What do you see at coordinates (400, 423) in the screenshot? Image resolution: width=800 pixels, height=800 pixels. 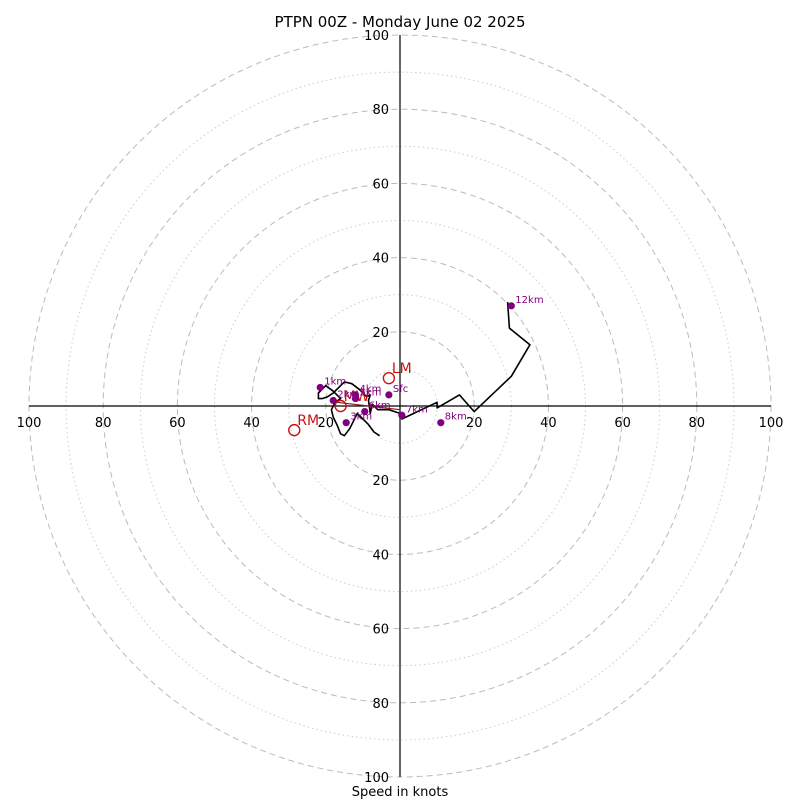 I see `x-tick-labels: 100 80 60 40 20 20 40 60 80 100` at bounding box center [400, 423].